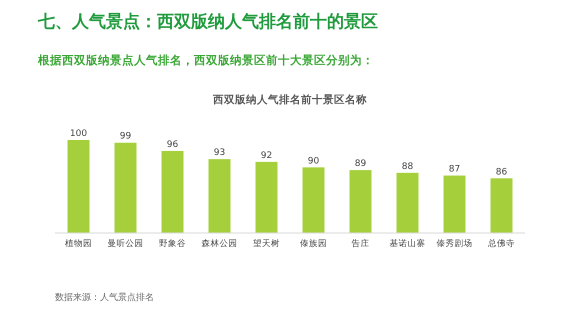  Describe the element at coordinates (408, 243) in the screenshot. I see `x-tick-label: 基诺山寨` at that location.